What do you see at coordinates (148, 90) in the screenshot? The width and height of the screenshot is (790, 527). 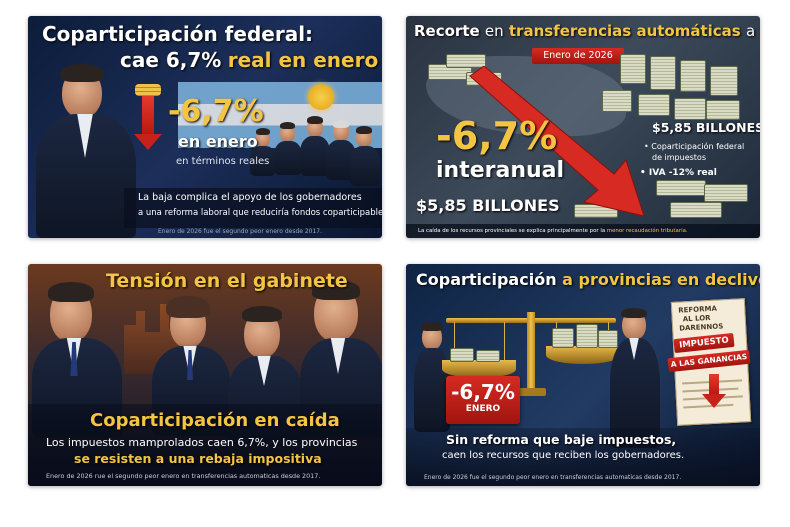 I see `coin-stack-icon` at bounding box center [148, 90].